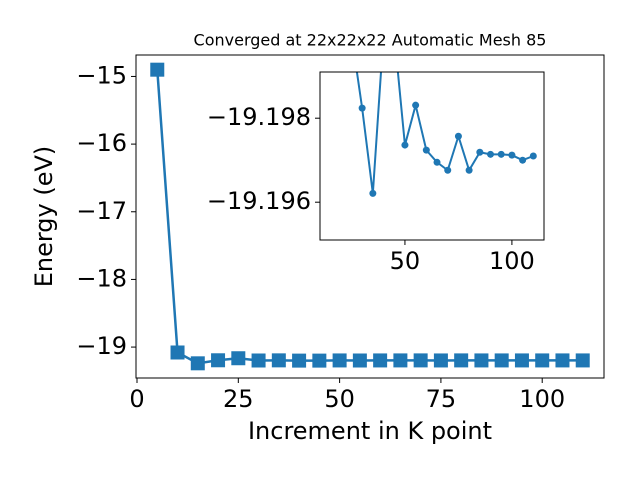 The image size is (640, 484). Describe the element at coordinates (136, 399) in the screenshot. I see `x-tick-label: 0` at that location.